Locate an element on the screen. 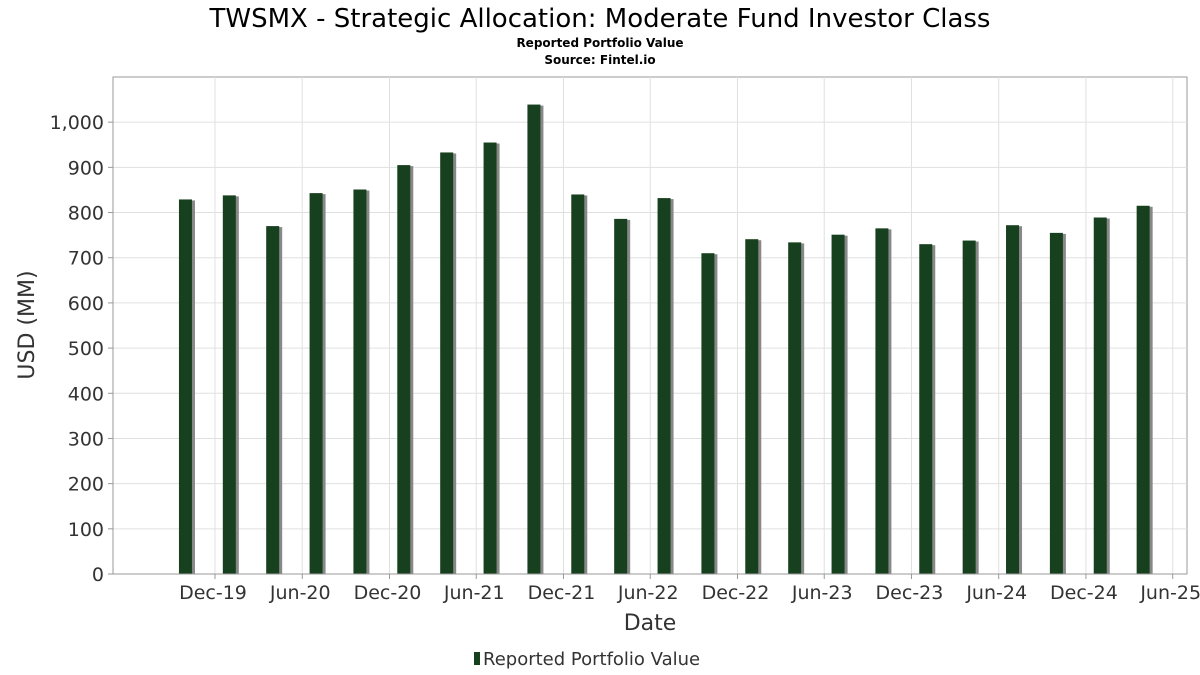 The image size is (1200, 675). x-tick-label: Dec-20 is located at coordinates (388, 593).